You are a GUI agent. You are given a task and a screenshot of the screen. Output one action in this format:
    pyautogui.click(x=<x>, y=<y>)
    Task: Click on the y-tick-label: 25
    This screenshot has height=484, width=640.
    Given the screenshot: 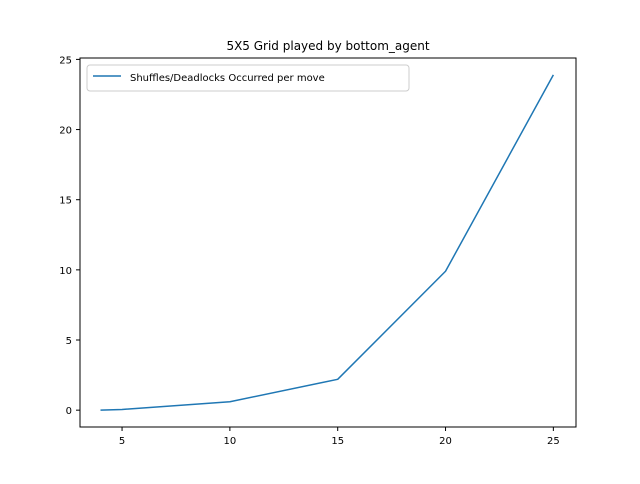 What is the action you would take?
    pyautogui.click(x=65, y=60)
    